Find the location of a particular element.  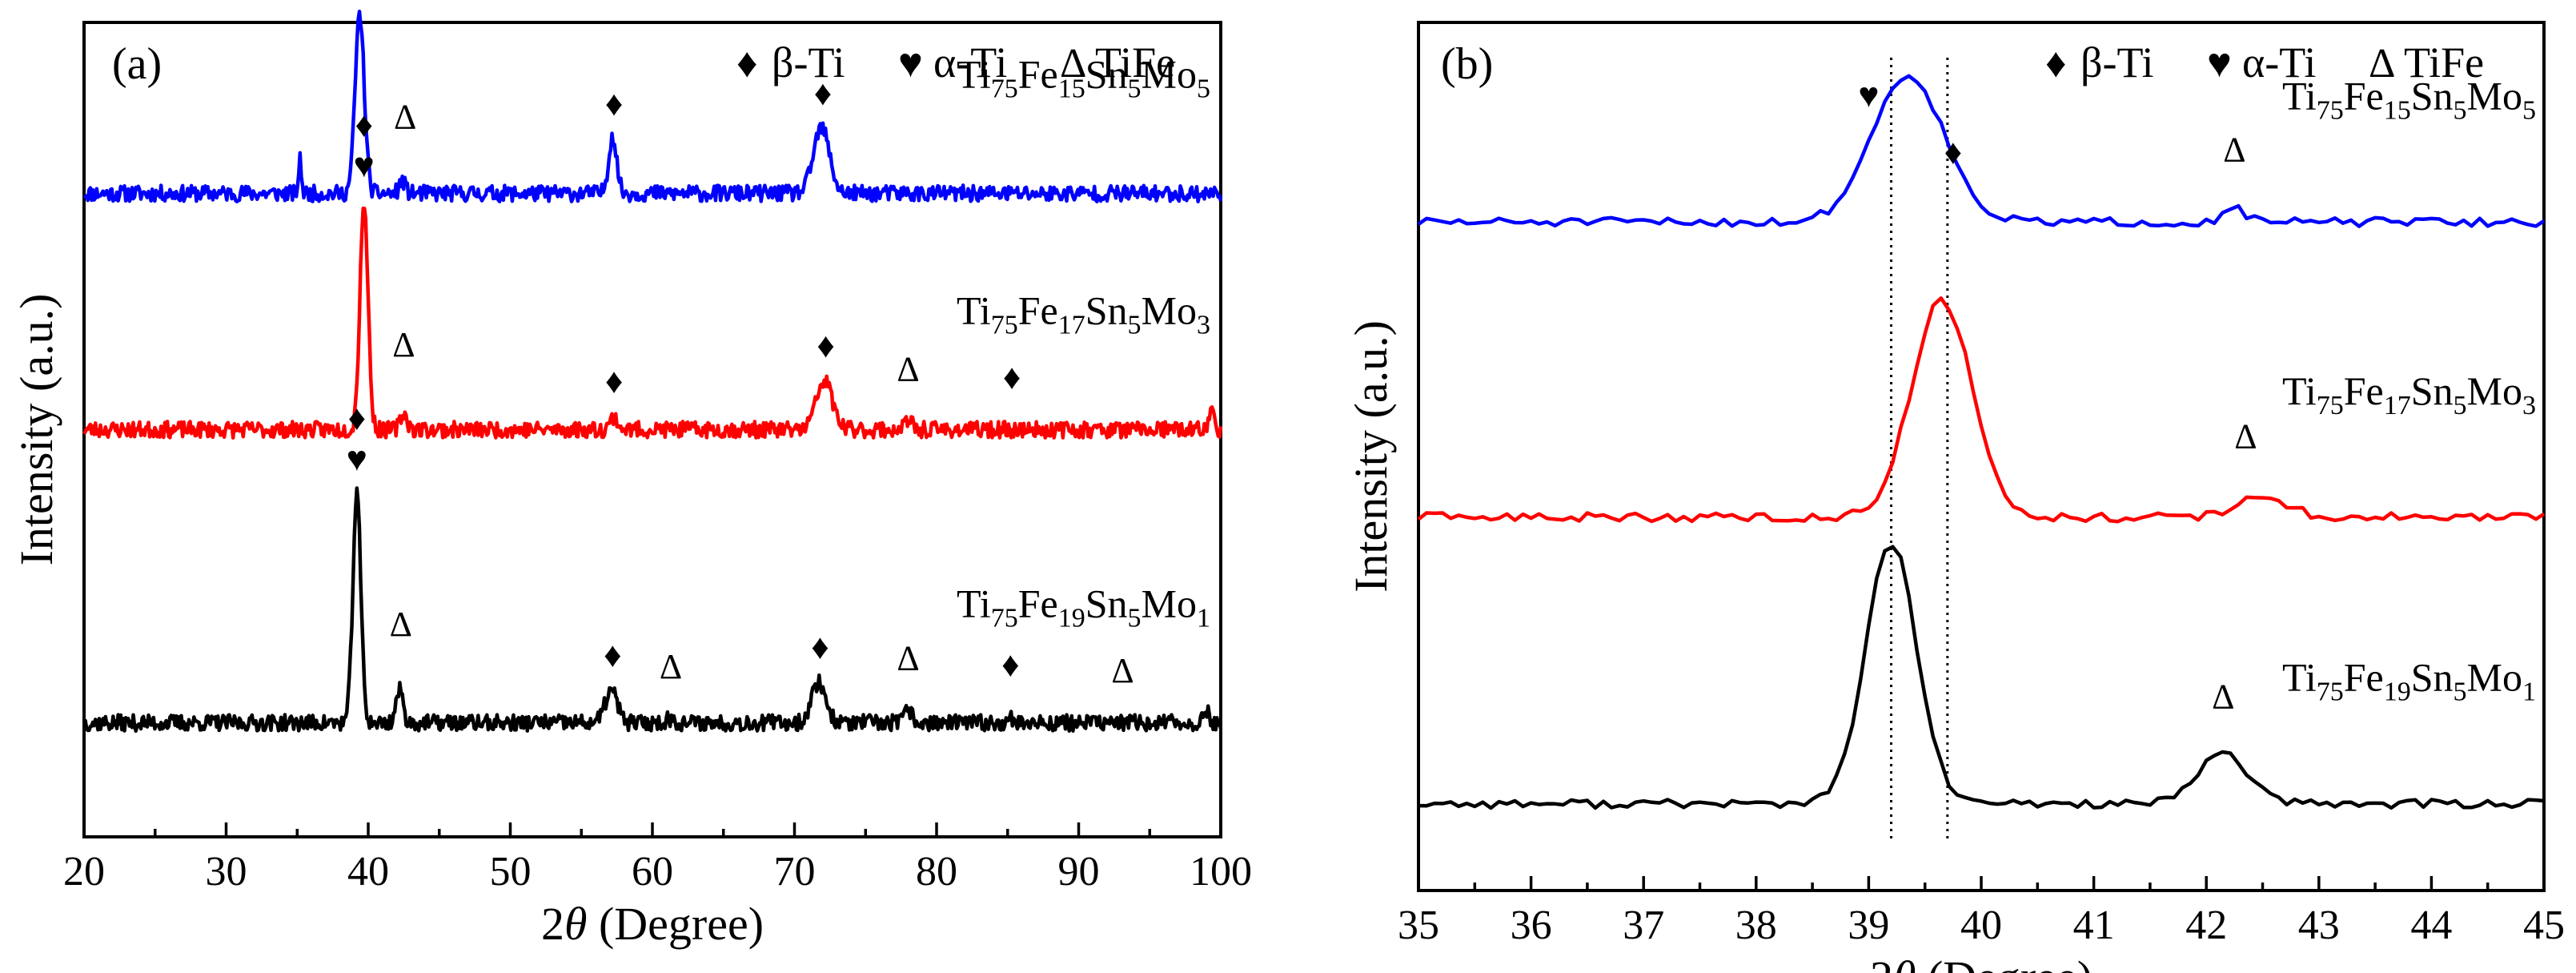

x-tick-label: 90 is located at coordinates (1079, 872).